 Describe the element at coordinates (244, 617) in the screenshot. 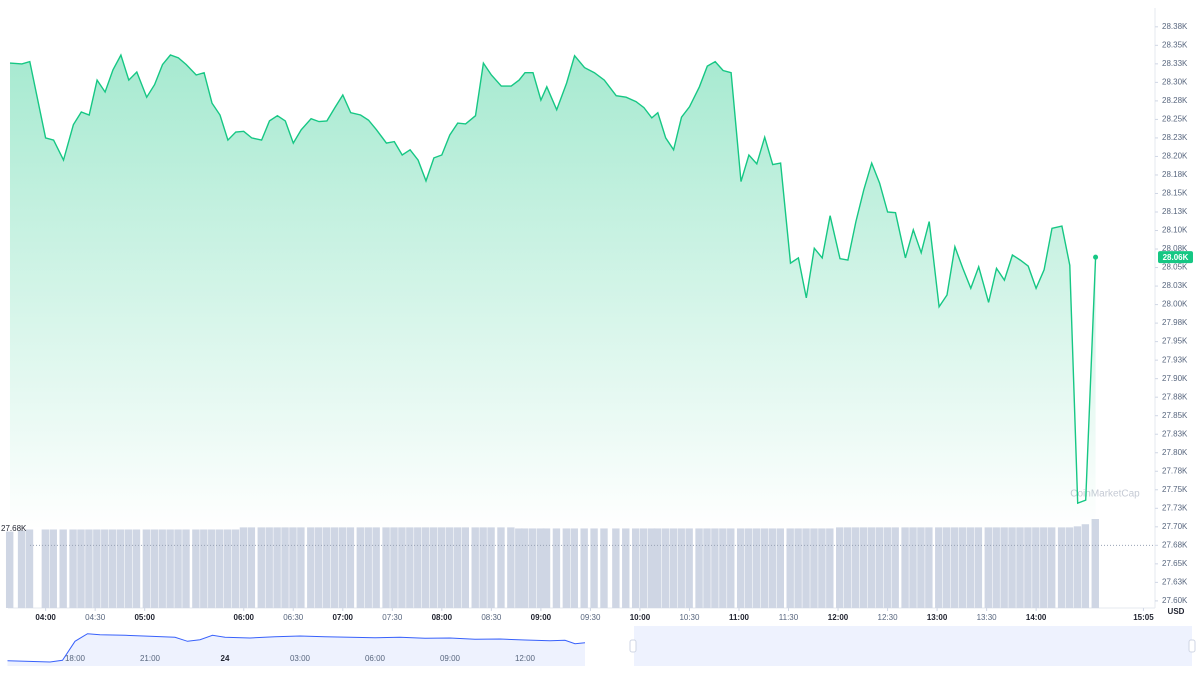

I see `x-tick-label: 06:00` at that location.